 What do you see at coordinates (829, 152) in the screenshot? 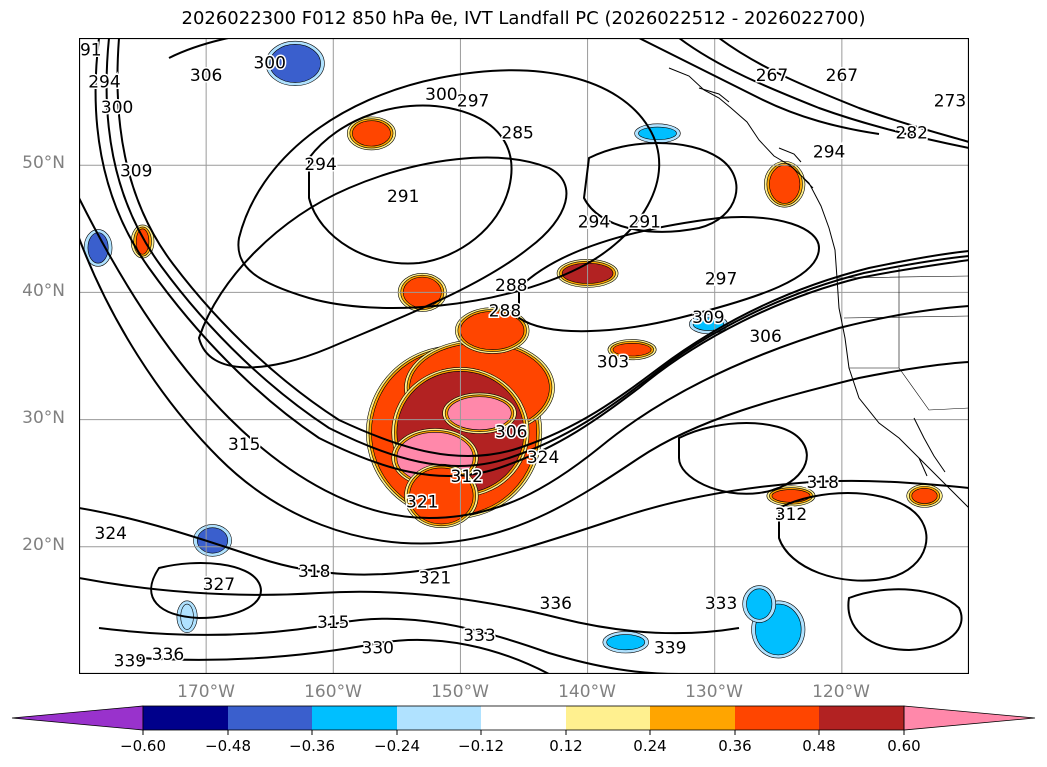
I see `contour-label-39: 294` at bounding box center [829, 152].